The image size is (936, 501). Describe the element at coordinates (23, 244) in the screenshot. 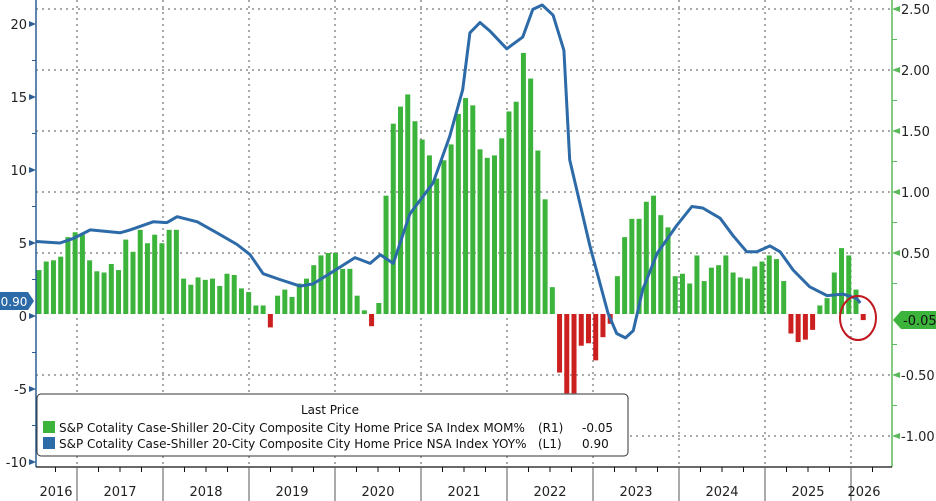

I see `left-tick-label: 5` at that location.